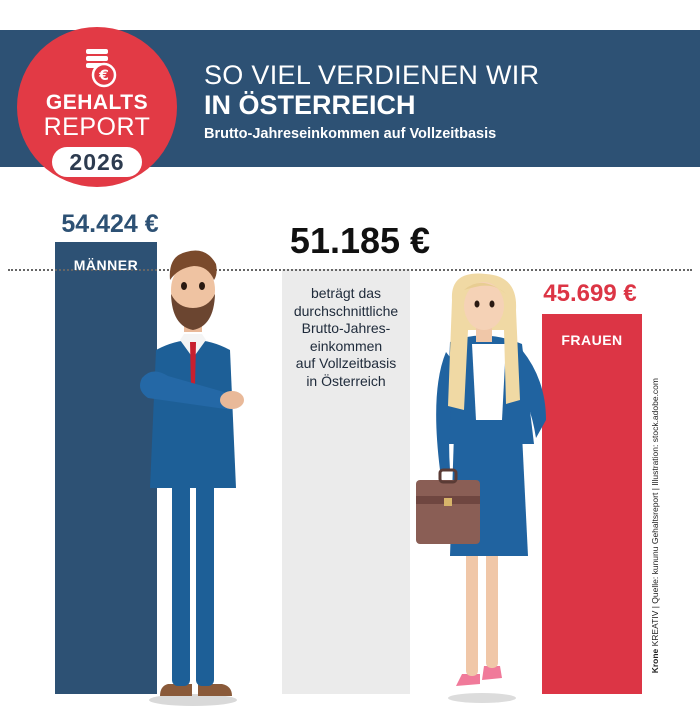  Describe the element at coordinates (97, 162) in the screenshot. I see `badge-year: 2026` at that location.